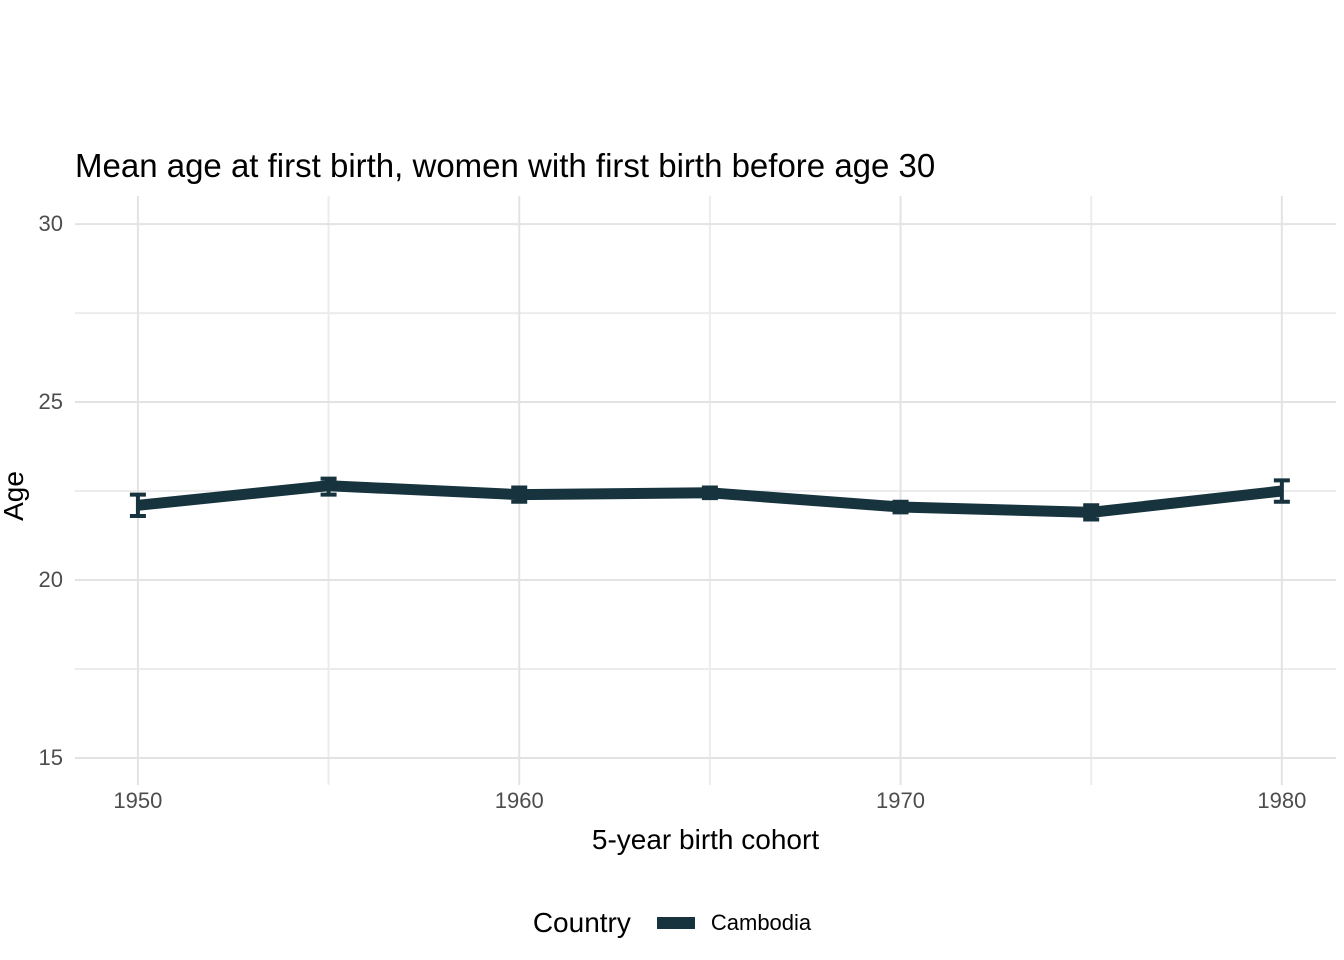  What do you see at coordinates (675, 923) in the screenshot?
I see `legend-key-line-icon` at bounding box center [675, 923].